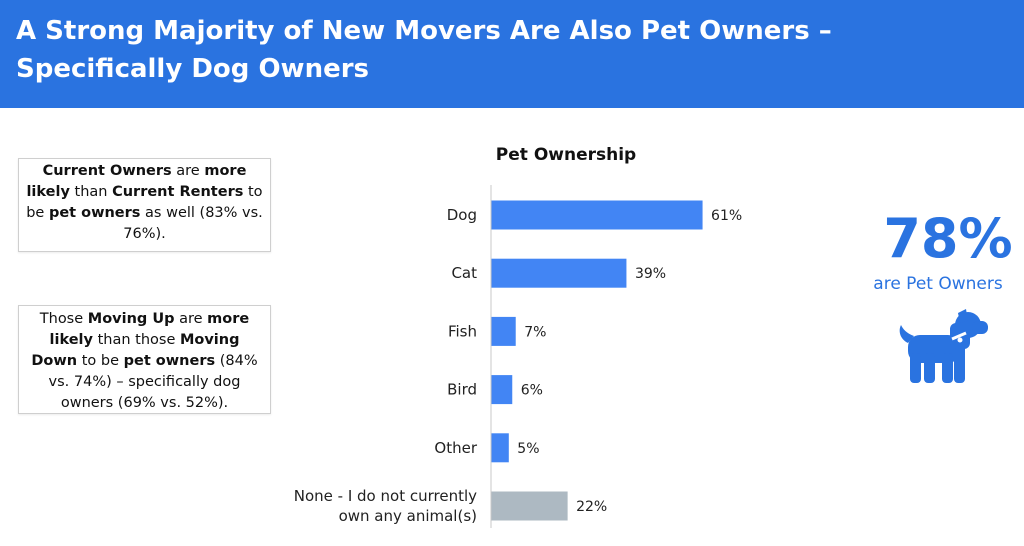 The width and height of the screenshot is (1024, 546). What do you see at coordinates (135, 350) in the screenshot?
I see `callout-text-segment: Moving Down` at bounding box center [135, 350].